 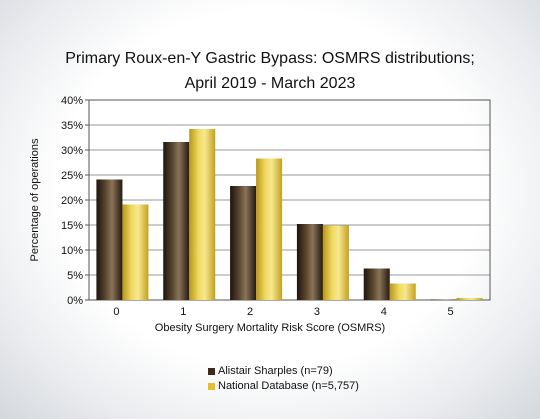 What do you see at coordinates (75, 301) in the screenshot?
I see `y-tick-label: 0%` at bounding box center [75, 301].